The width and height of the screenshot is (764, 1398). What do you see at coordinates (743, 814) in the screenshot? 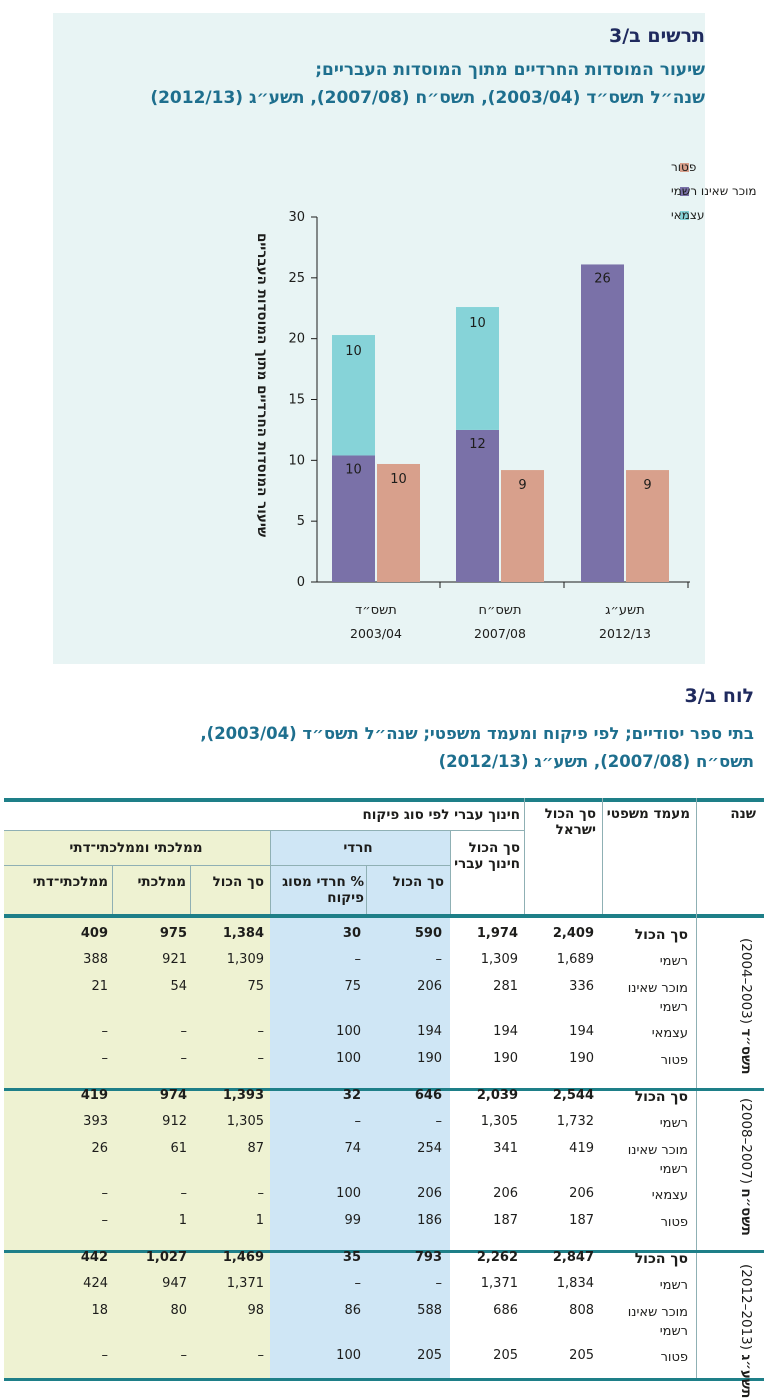
I see `header-year: שנה` at bounding box center [743, 814].